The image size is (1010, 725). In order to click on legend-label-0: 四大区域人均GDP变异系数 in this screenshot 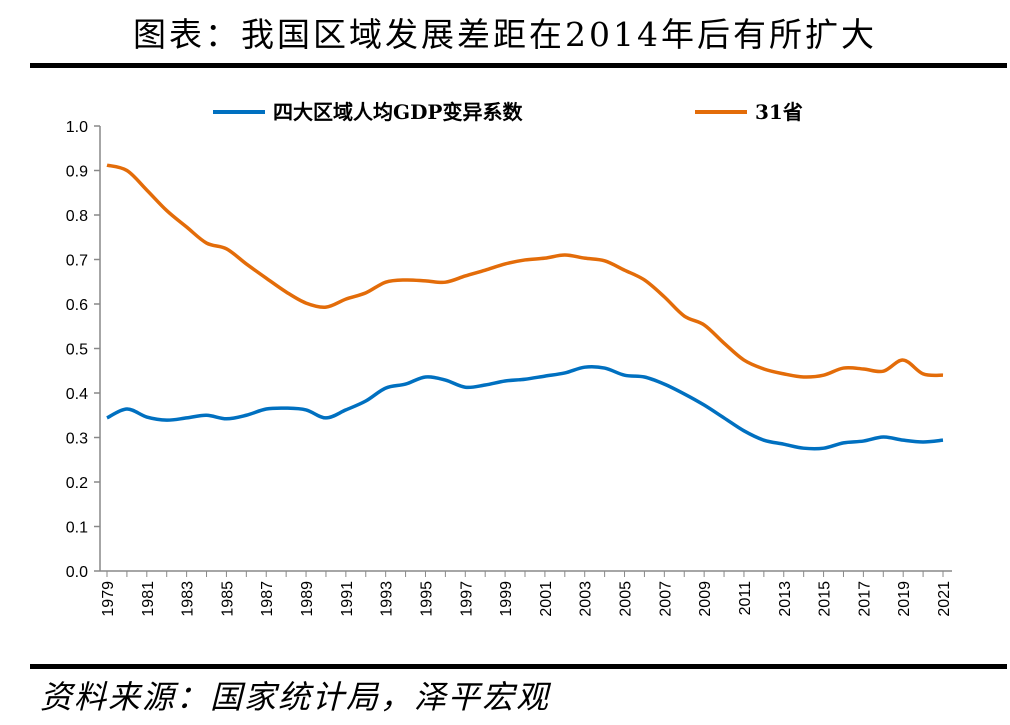, I will do `click(398, 112)`.